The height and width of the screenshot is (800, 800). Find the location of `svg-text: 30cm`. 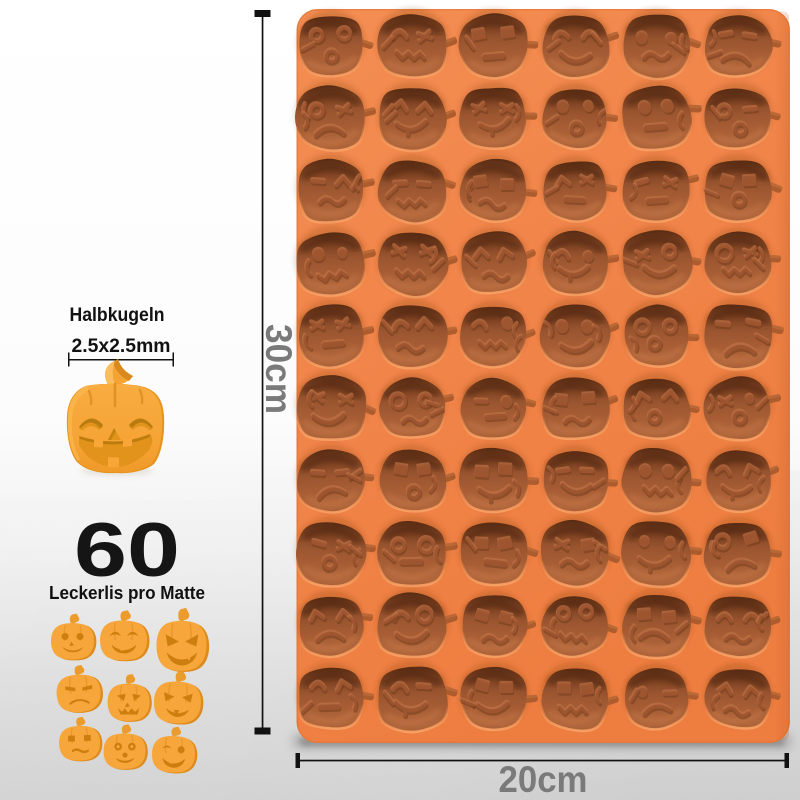

svg-text: 30cm is located at coordinates (278, 369).